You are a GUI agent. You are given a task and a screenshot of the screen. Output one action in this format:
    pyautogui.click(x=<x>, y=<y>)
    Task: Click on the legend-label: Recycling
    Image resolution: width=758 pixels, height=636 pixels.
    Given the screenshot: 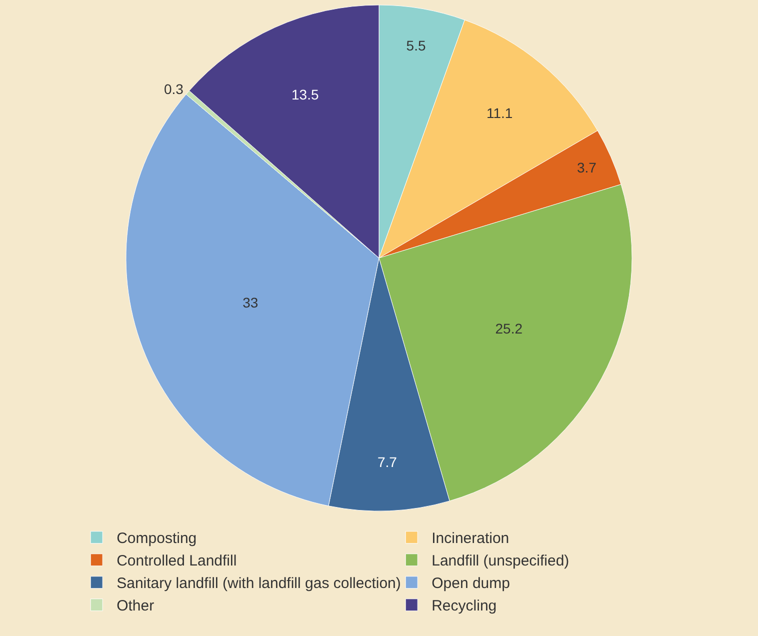 What is the action you would take?
    pyautogui.click(x=464, y=606)
    